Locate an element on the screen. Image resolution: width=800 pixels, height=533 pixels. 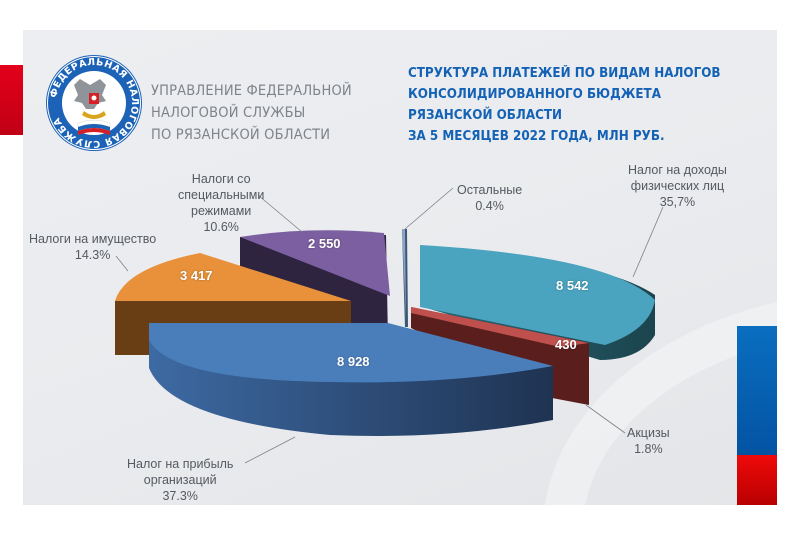
title-line-4: ЗА 5 МЕСЯЦЕВ 2022 ГОДА, МЛН РУБ. is located at coordinates (536, 136).